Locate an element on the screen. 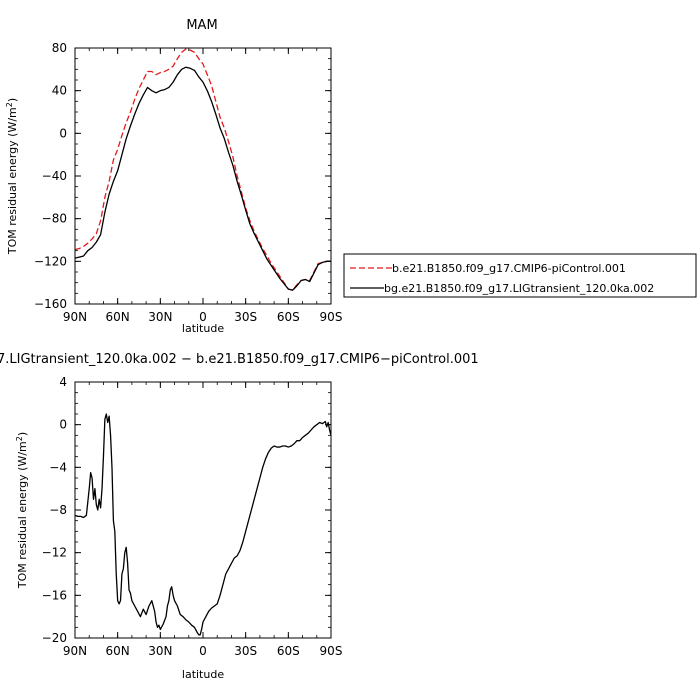 The width and height of the screenshot is (700, 700). top-x-tick-label: 0 is located at coordinates (203, 317).